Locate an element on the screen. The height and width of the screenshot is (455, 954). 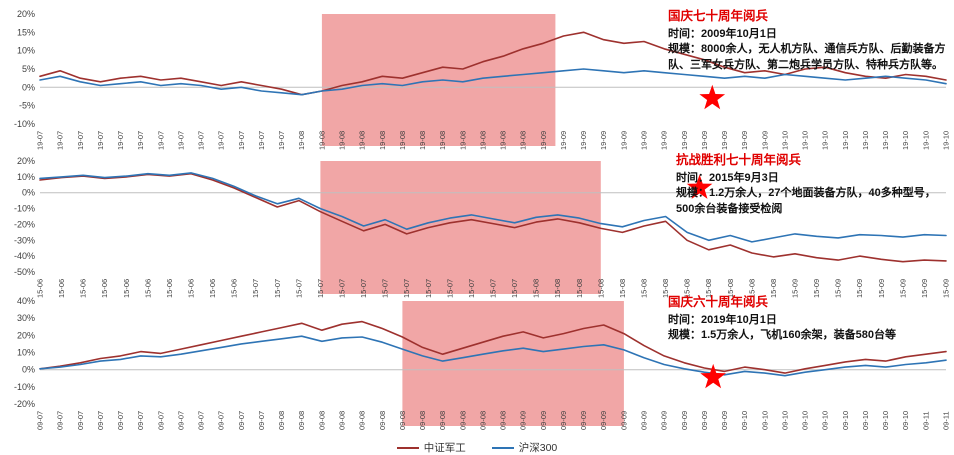
y-axis-tick-label: -40% is located at coordinates (24, 256).